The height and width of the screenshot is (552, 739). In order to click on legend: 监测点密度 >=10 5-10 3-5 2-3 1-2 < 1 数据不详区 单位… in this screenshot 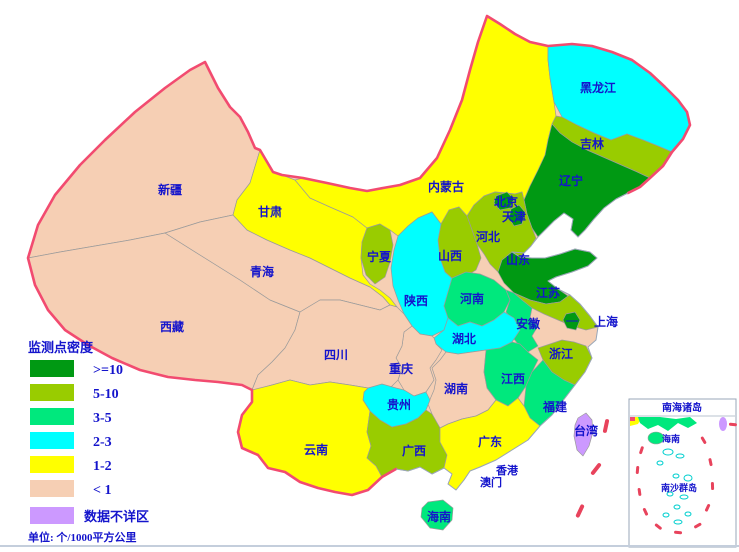, I will do `click(88, 442)`.